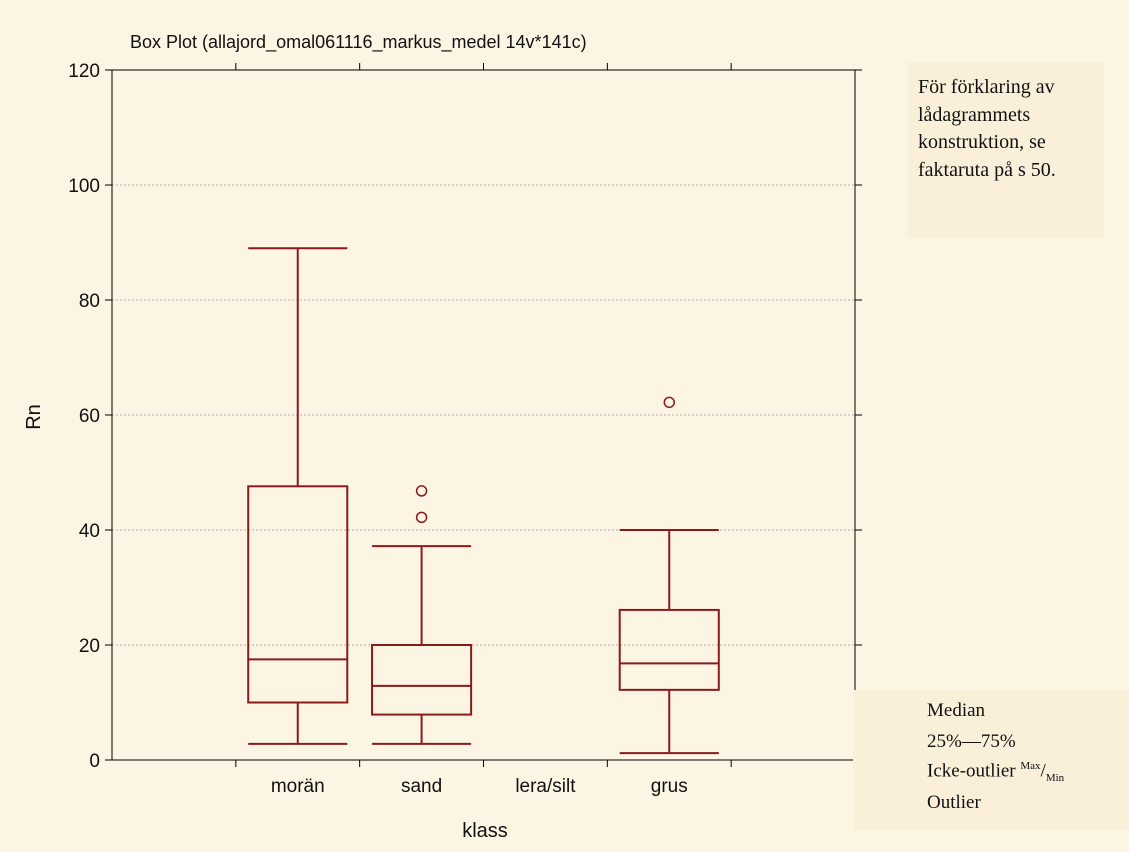 Image resolution: width=1129 pixels, height=852 pixels. Describe the element at coordinates (971, 771) in the screenshot. I see `legend-whisker-text: Icke-outlier` at that location.